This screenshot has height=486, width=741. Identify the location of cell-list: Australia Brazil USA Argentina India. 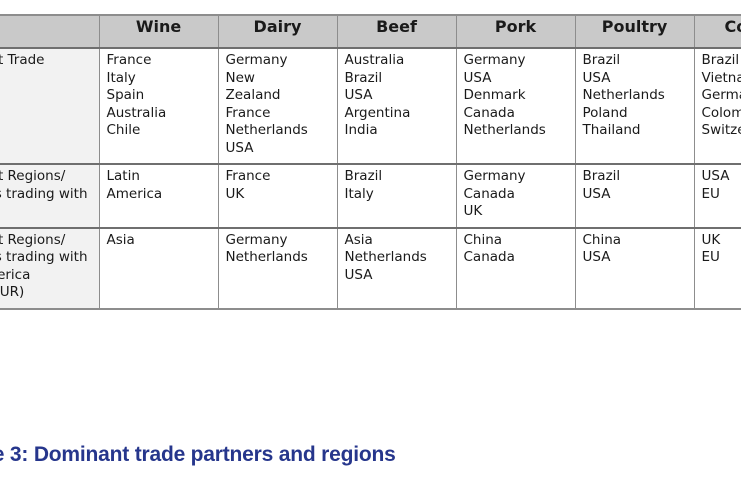
(397, 96).